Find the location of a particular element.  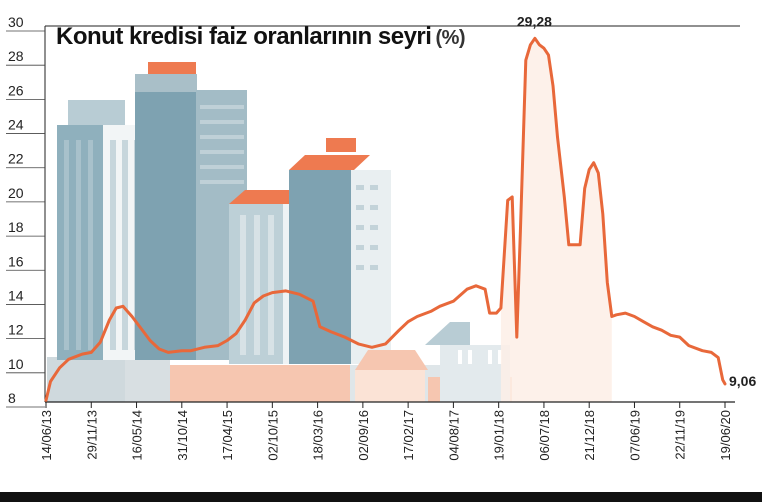

annotation-label: 9,06 is located at coordinates (742, 381).